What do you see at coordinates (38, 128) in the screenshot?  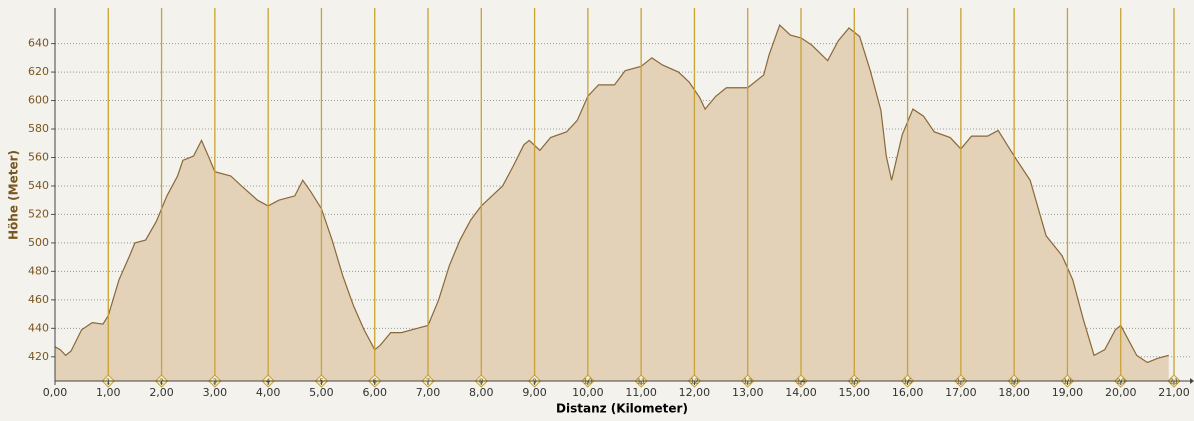 I see `y-tick-label: 580` at bounding box center [38, 128].